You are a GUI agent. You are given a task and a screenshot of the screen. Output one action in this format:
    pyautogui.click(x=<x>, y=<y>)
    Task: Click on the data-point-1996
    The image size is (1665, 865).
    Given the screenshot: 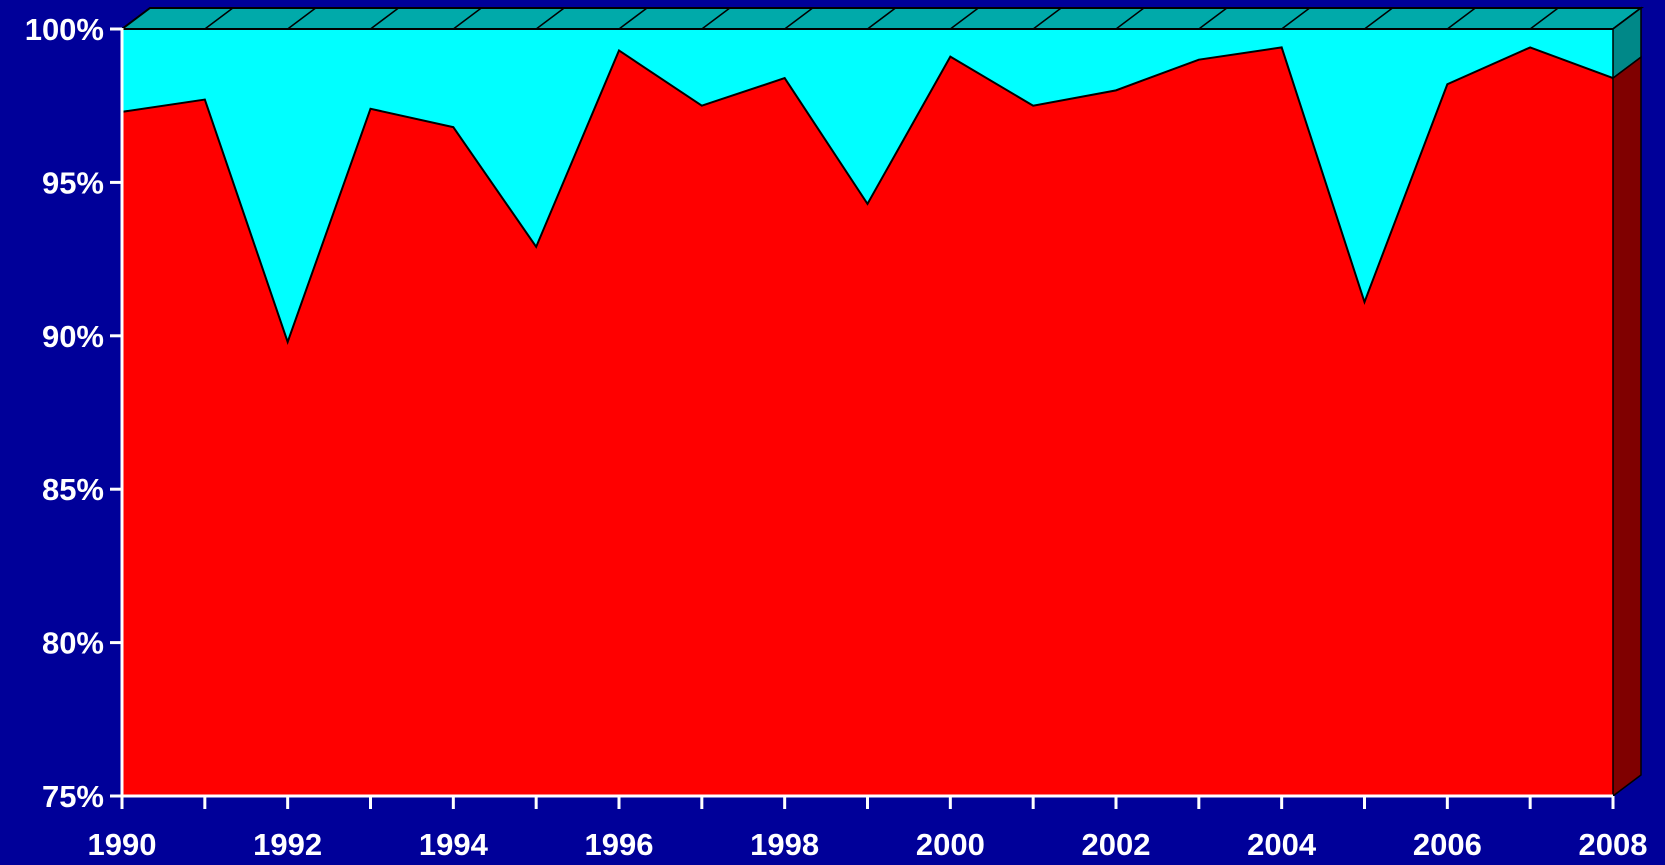 What is the action you would take?
    pyautogui.click(x=619, y=50)
    